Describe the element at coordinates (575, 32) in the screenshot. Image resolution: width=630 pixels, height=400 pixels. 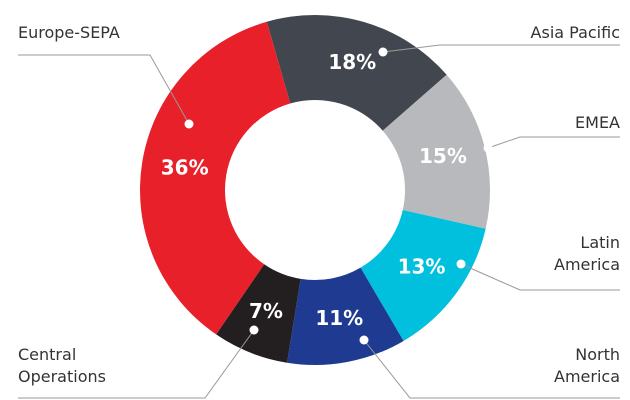
I see `category-label: Asia Pacific` at that location.